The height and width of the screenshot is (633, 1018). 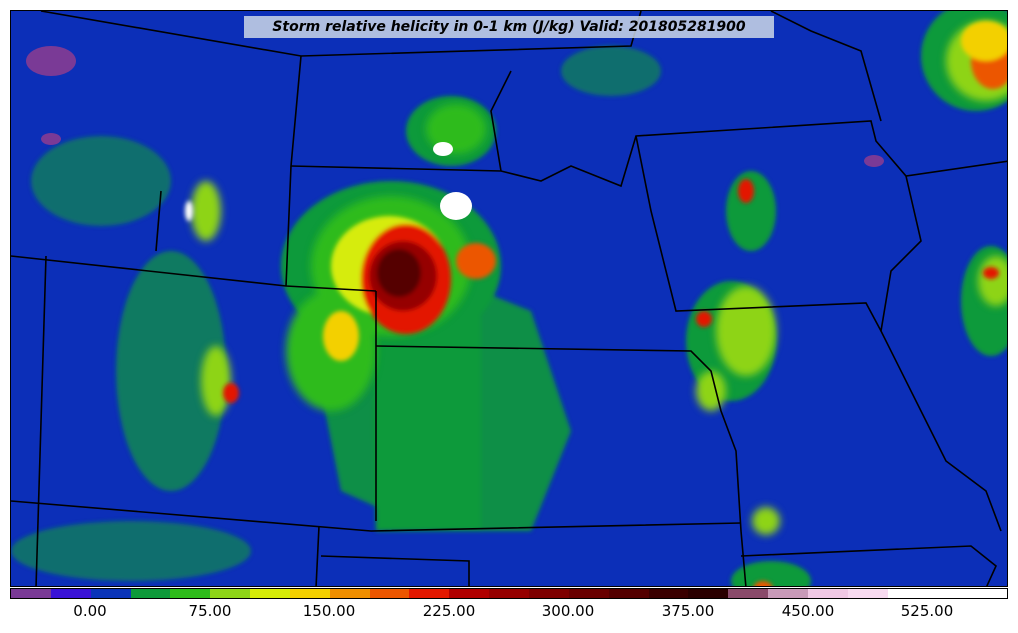 I want to click on colorbar-tick-label: 375.00, so click(x=688, y=611).